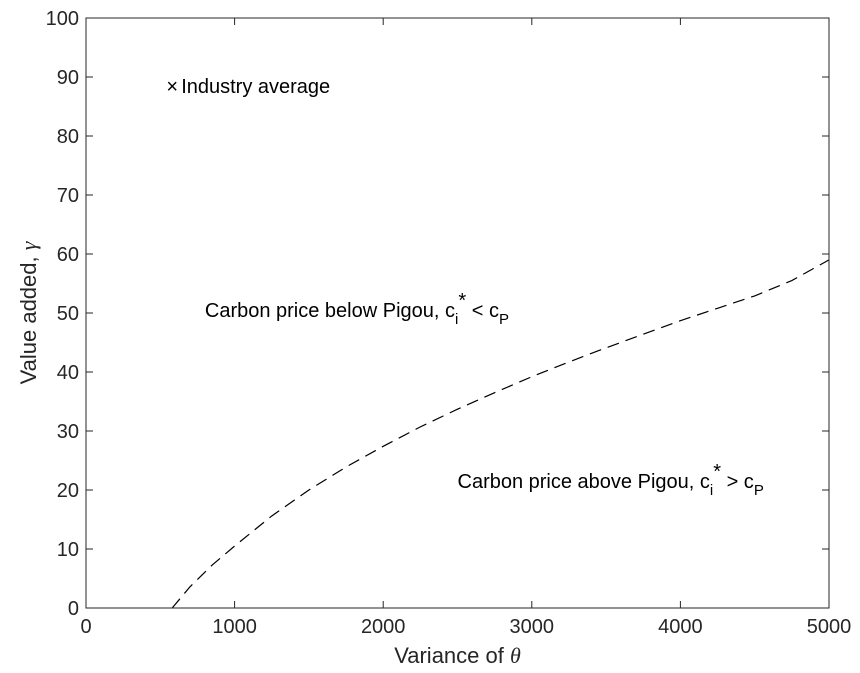 This screenshot has height=673, width=860. I want to click on annotation-below-text: Carbon price below Pigou, c, so click(330, 311).